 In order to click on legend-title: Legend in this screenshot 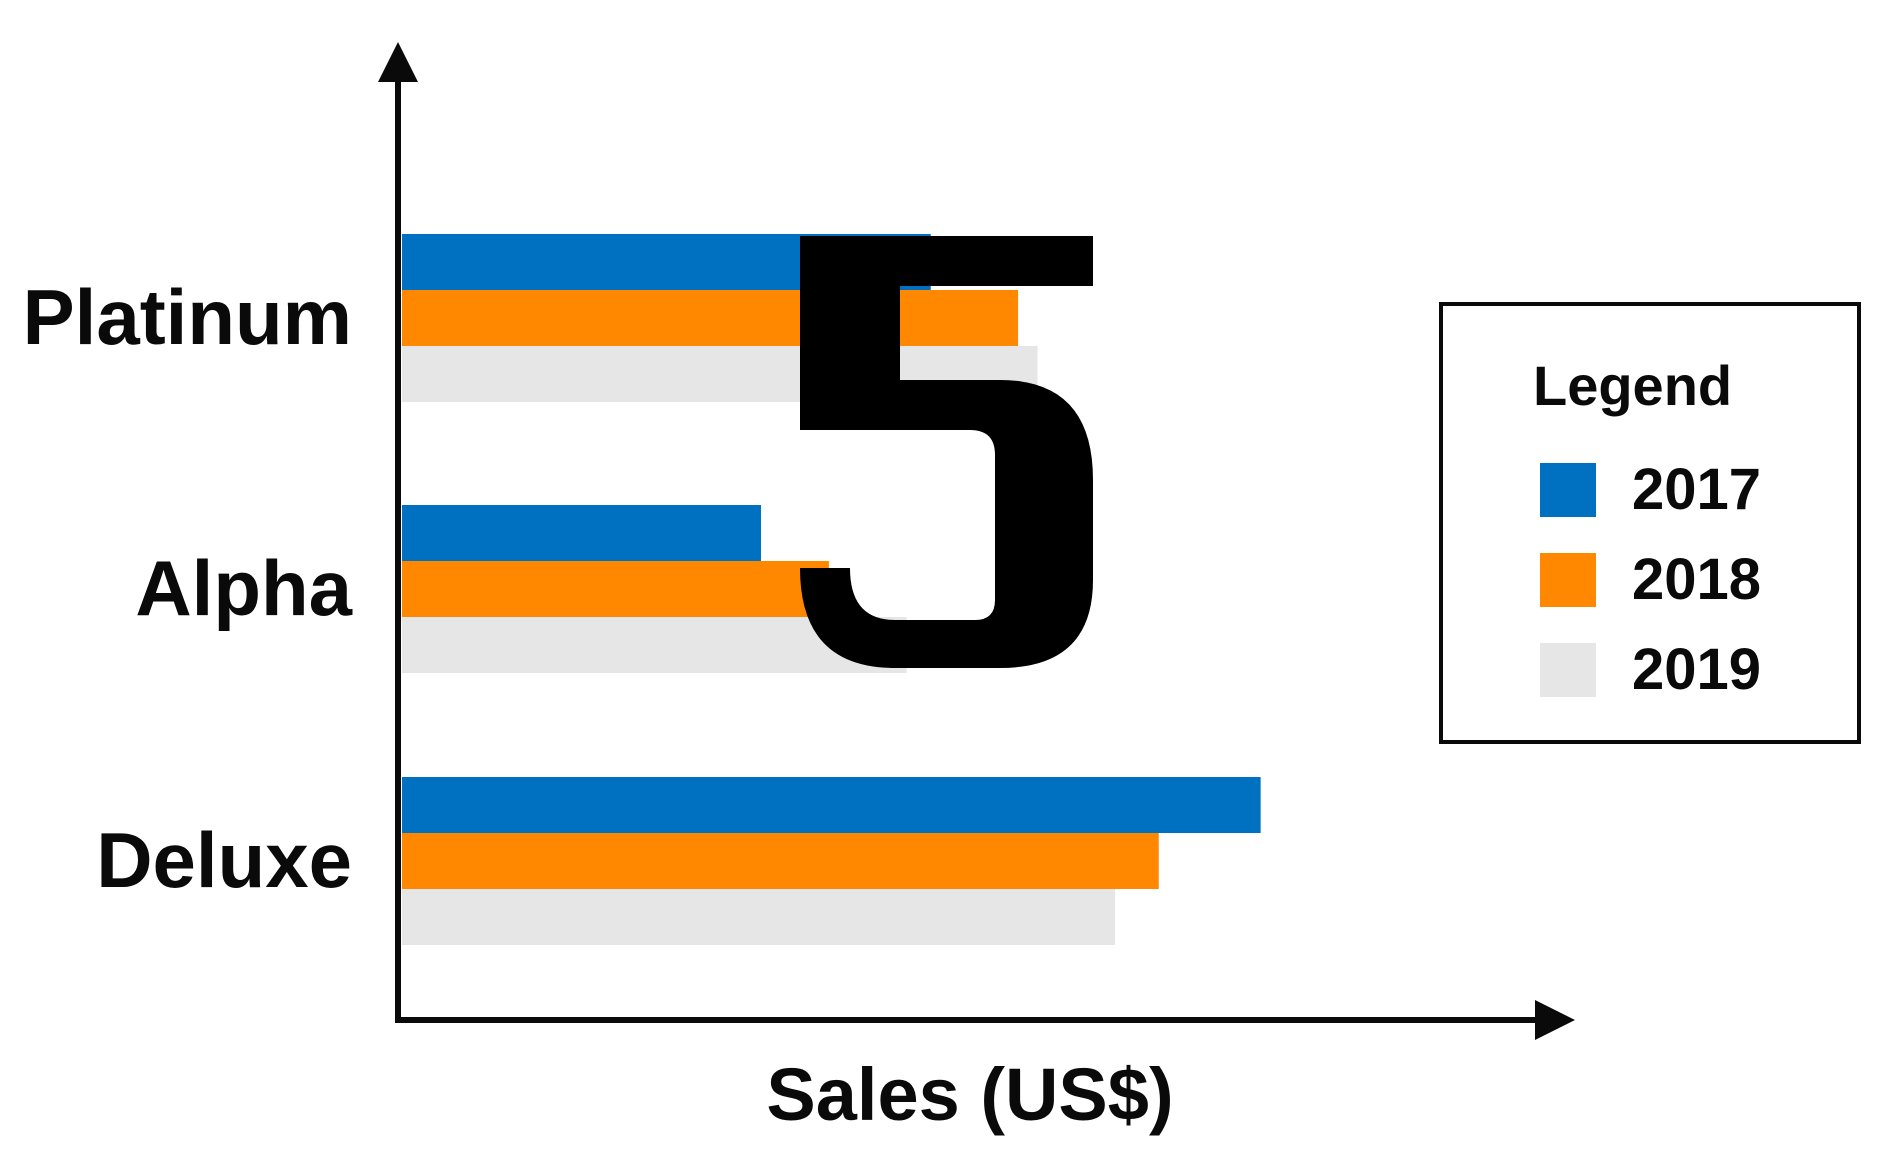, I will do `click(1632, 385)`.